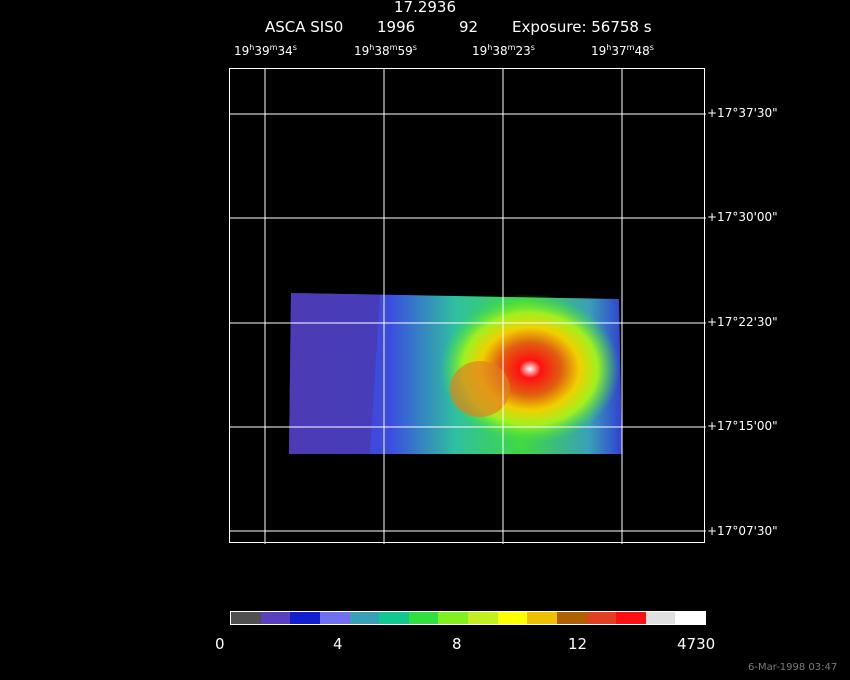 This screenshot has height=680, width=850. Describe the element at coordinates (480, 389) in the screenshot. I see `emission-secondary` at that location.